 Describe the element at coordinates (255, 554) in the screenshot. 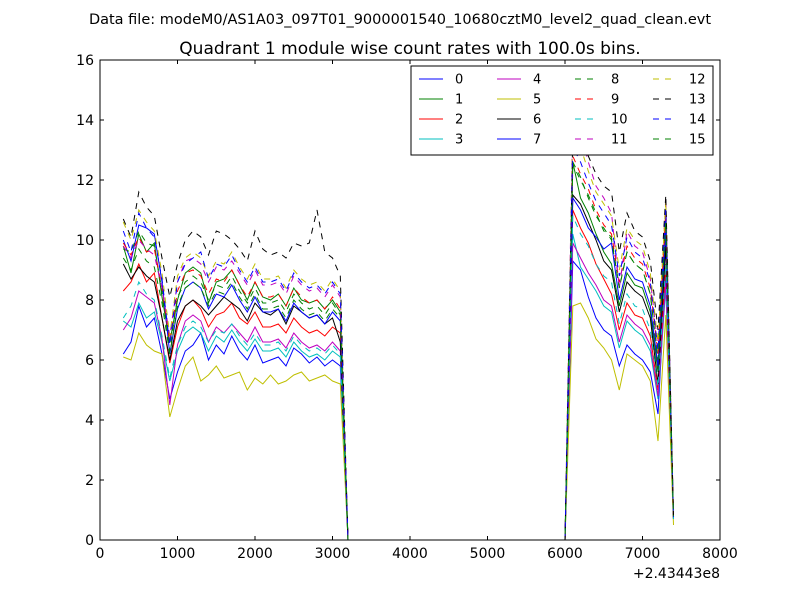

I see `x-tick-label: 2000` at that location.